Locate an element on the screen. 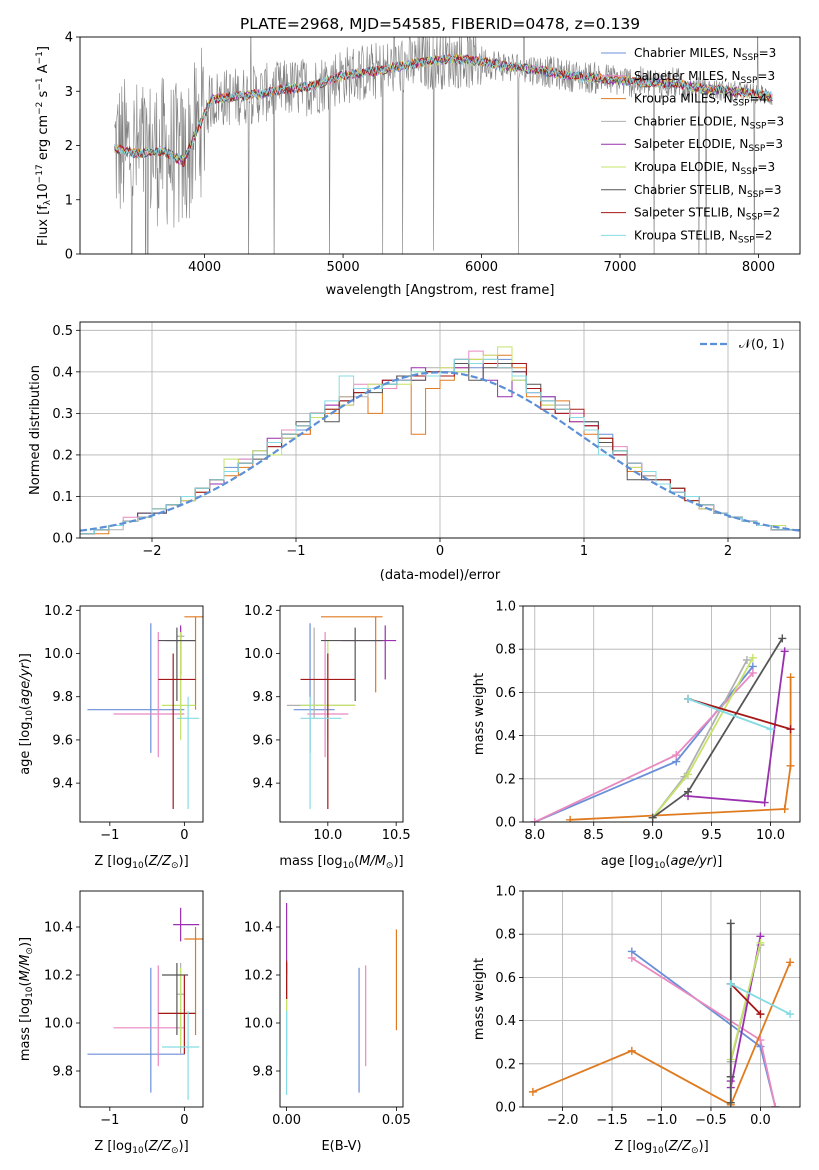 The width and height of the screenshot is (819, 1170). mass-vs-Z-axes-ticks: −1 0 9.8 10.0 10.2 10.4 is located at coordinates (116, 1025).